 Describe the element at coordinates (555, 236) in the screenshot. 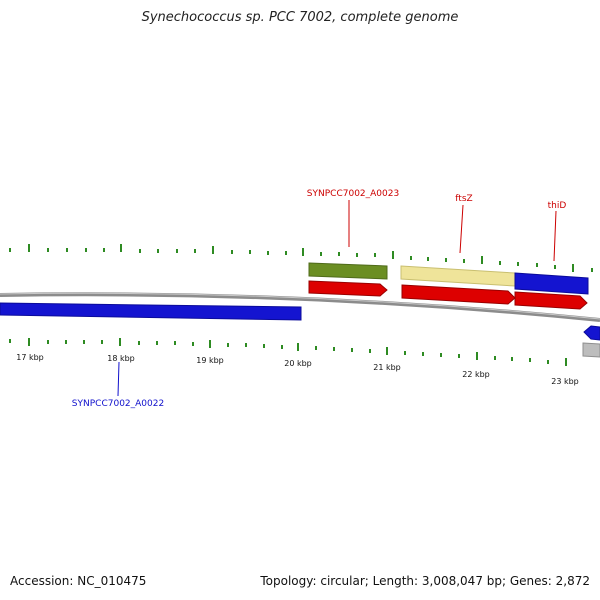

I see `leader-thid` at that location.